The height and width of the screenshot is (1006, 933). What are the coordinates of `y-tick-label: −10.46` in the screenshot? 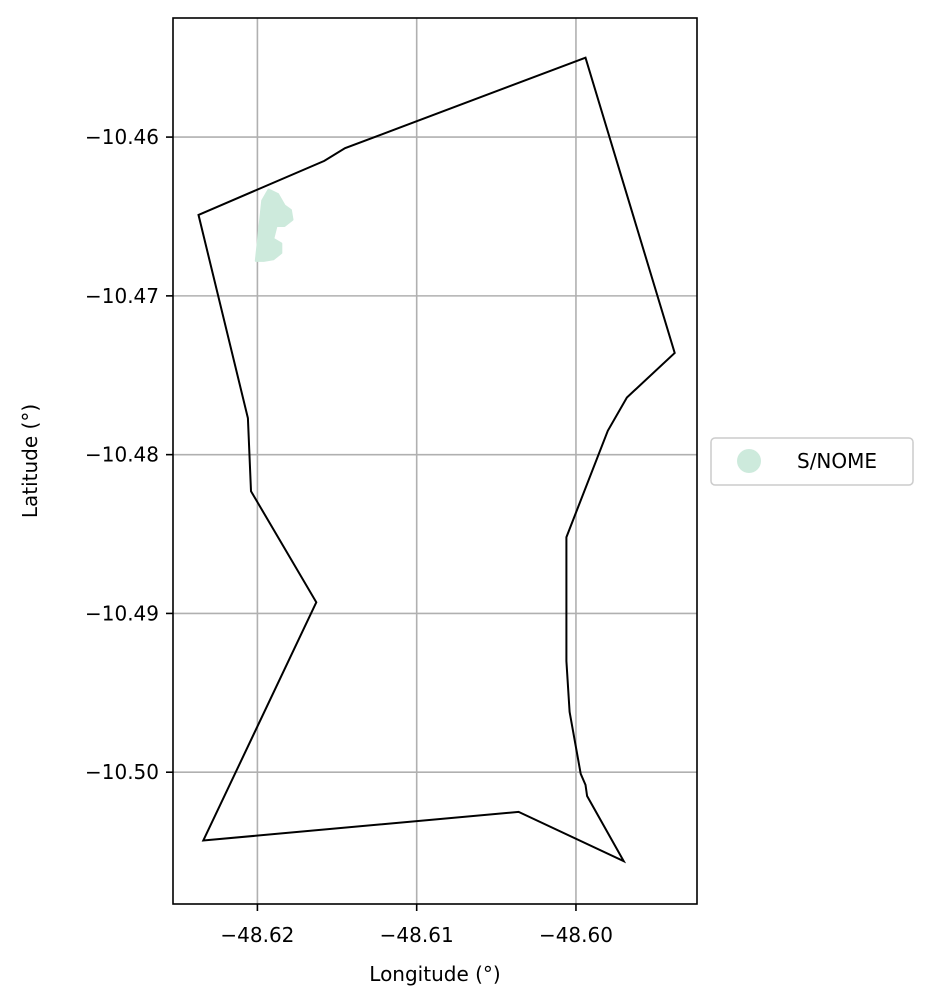 It's located at (122, 137).